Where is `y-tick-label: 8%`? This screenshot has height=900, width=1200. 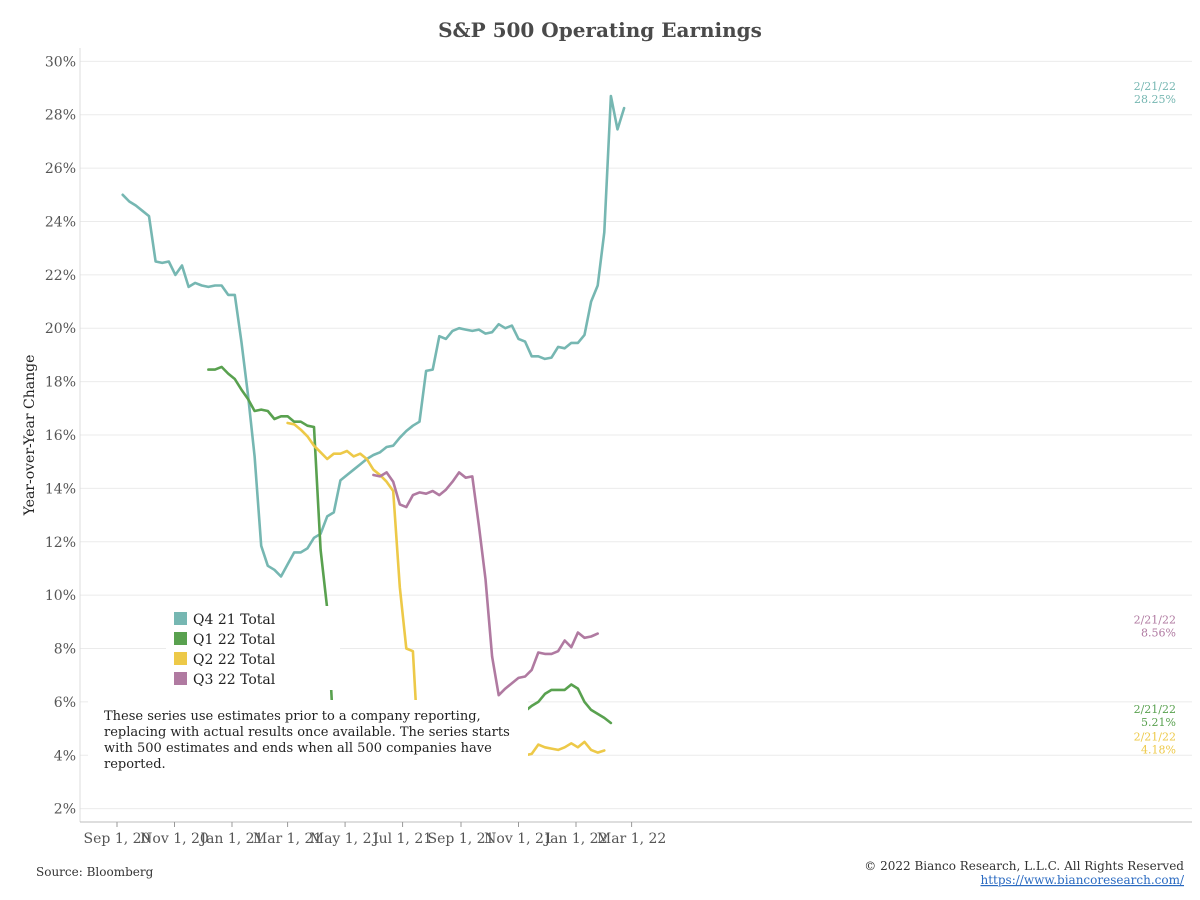
y-tick-label: 8% is located at coordinates (65, 650).